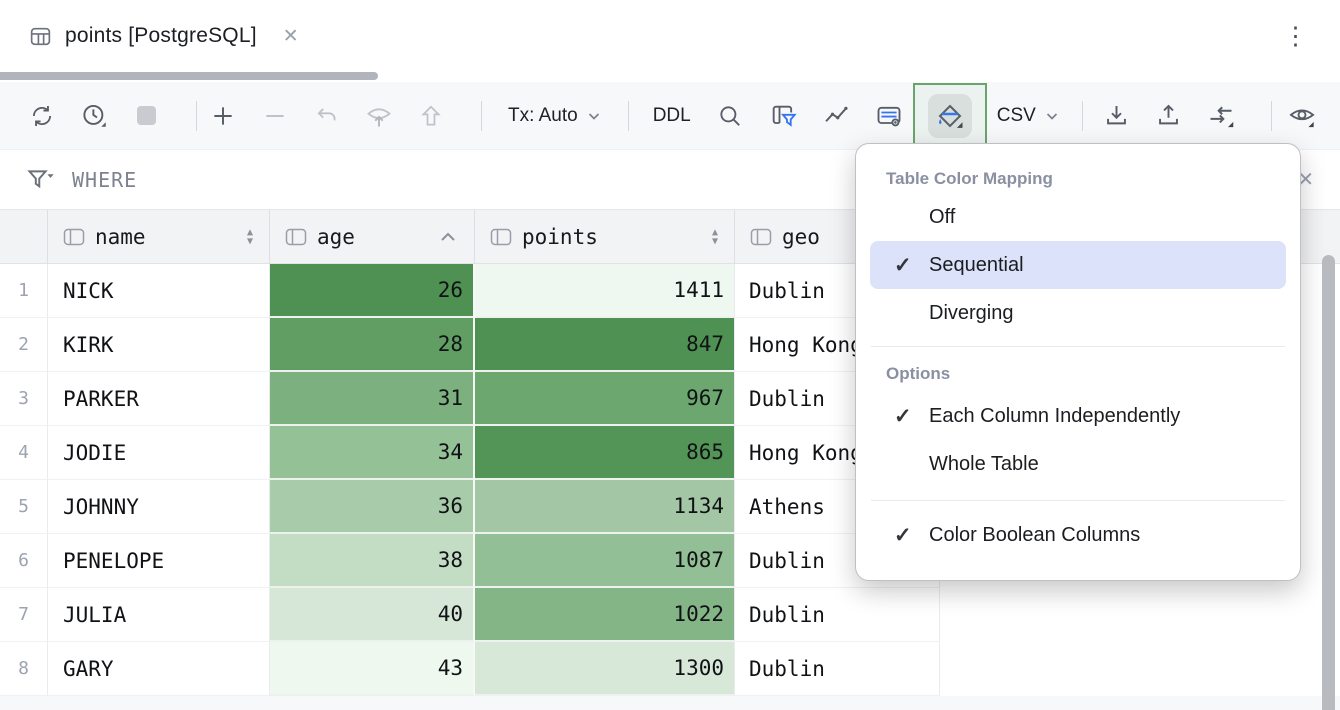 This screenshot has width=1340, height=710. I want to click on filter-funnel-icon, so click(41, 180).